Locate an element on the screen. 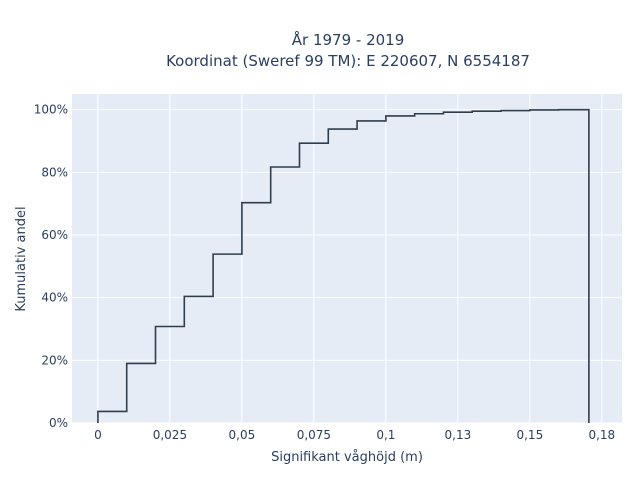 Image resolution: width=640 pixels, height=480 pixels. x-tick-label: 0 is located at coordinates (98, 435).